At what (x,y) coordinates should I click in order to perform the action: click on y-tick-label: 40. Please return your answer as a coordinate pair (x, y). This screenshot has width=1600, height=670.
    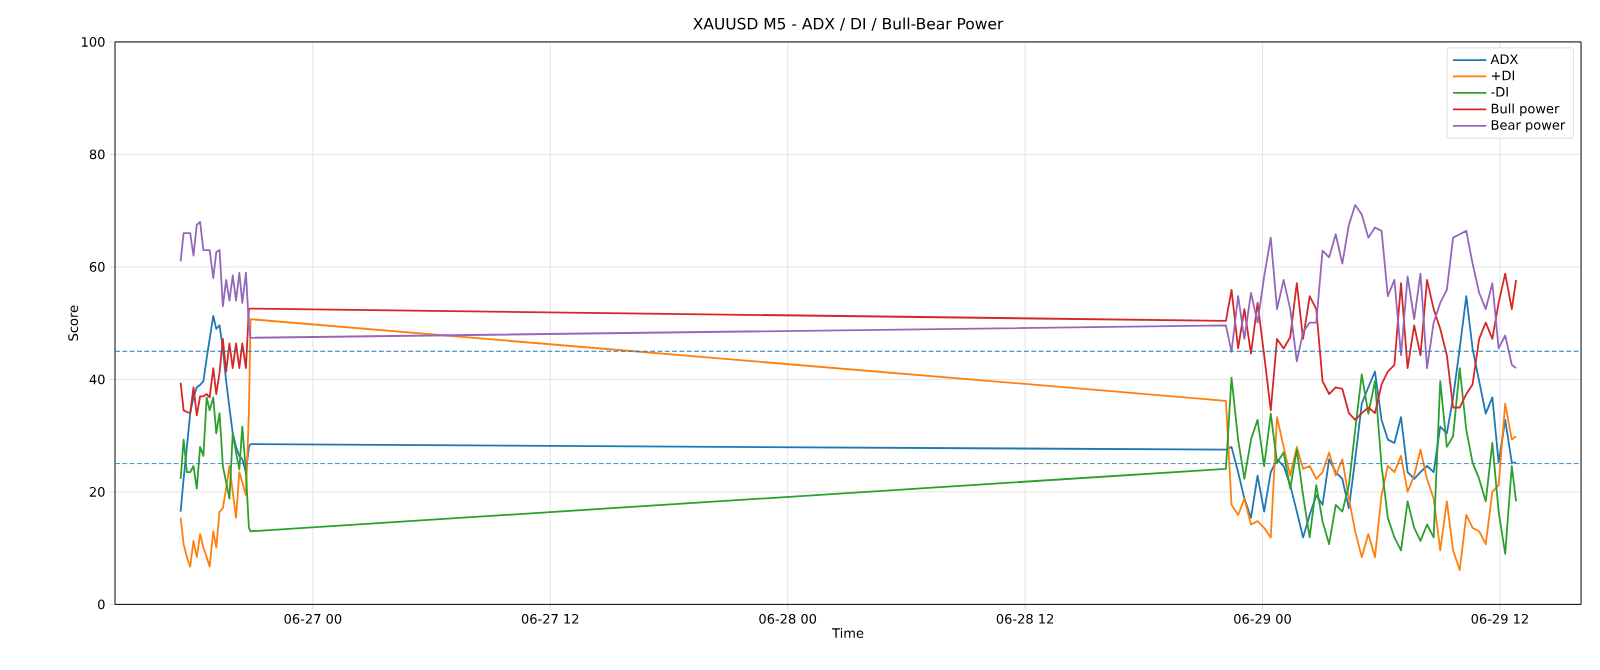
    Looking at the image, I should click on (97, 379).